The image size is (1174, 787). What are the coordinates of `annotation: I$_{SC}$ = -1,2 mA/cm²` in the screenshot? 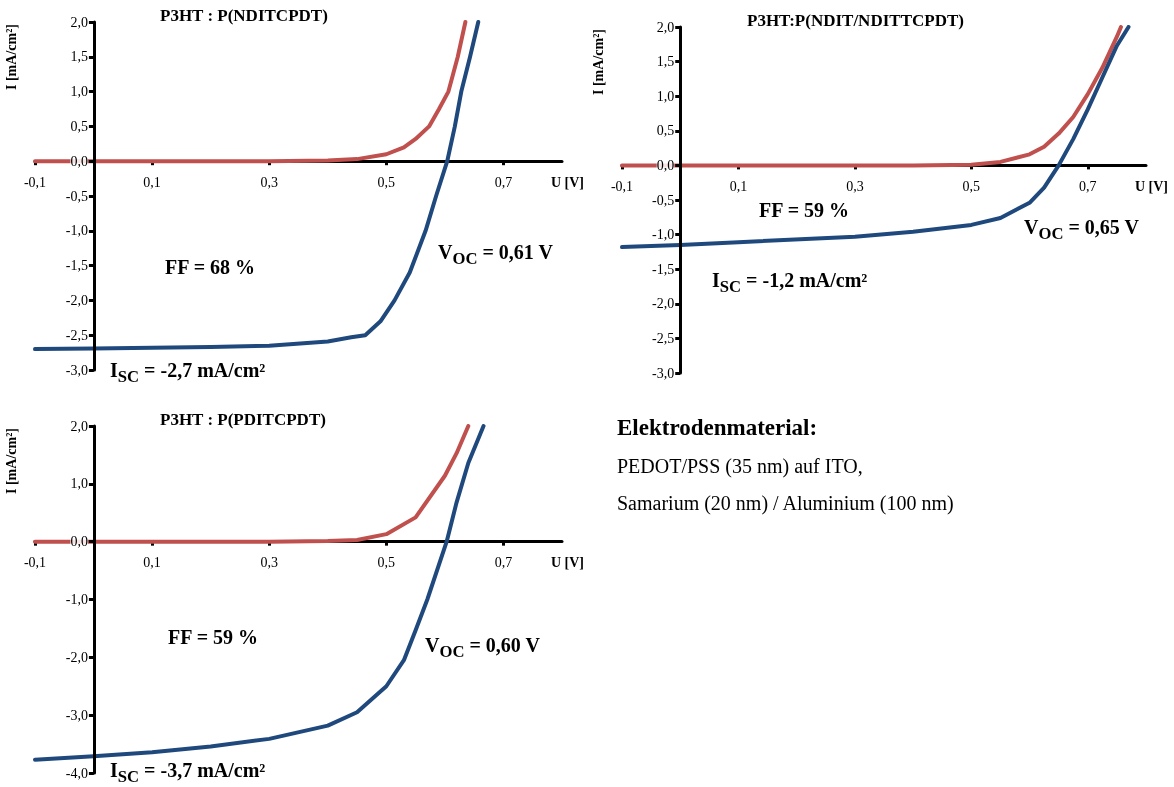 It's located at (790, 283).